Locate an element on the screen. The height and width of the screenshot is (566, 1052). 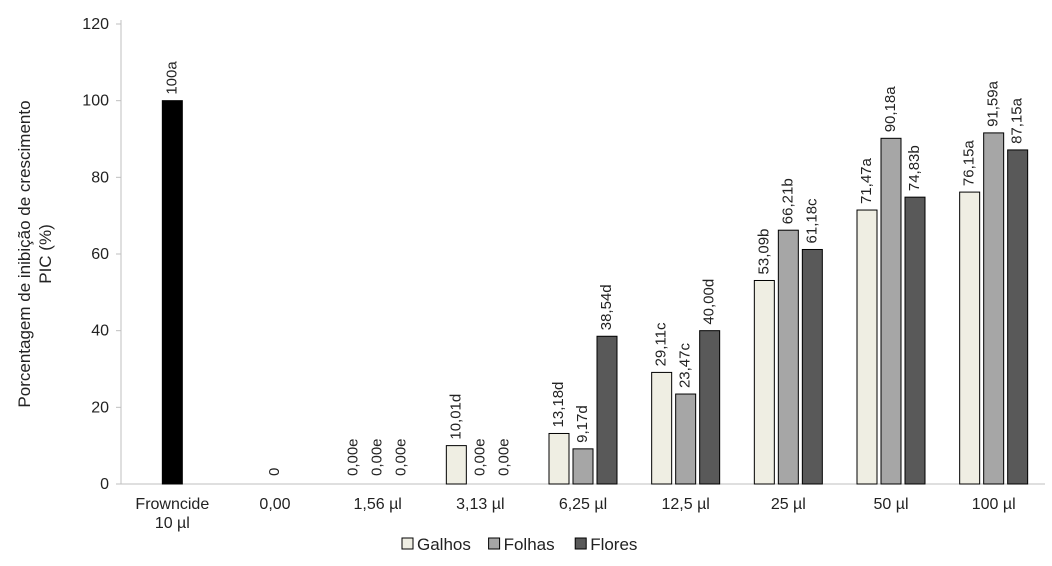
x-tick-label: Frowncide 10 µl is located at coordinates (172, 514).